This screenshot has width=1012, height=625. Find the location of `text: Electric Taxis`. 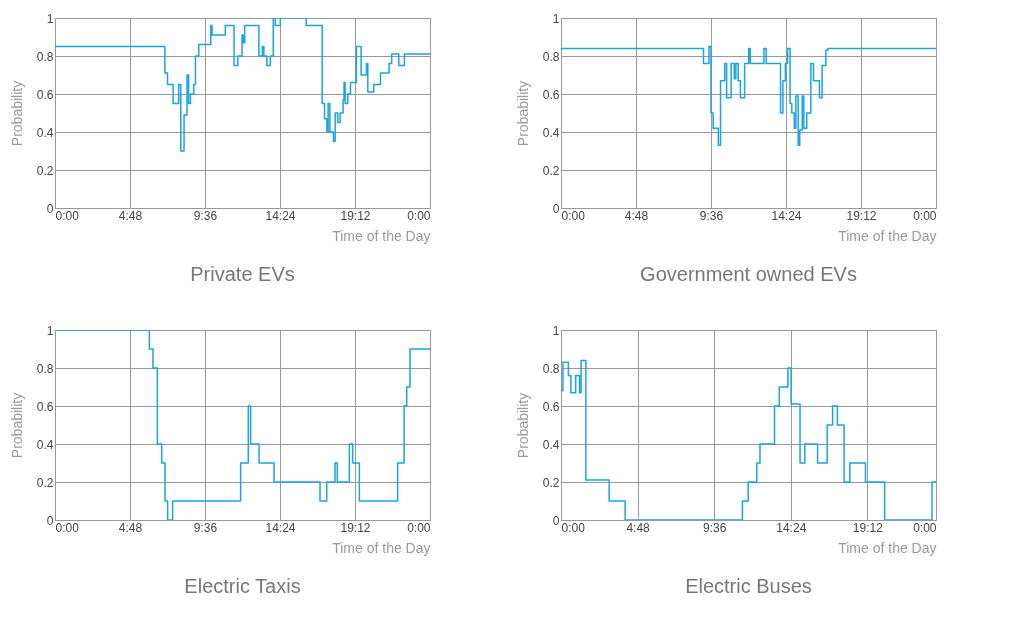

text: Electric Taxis is located at coordinates (242, 586).